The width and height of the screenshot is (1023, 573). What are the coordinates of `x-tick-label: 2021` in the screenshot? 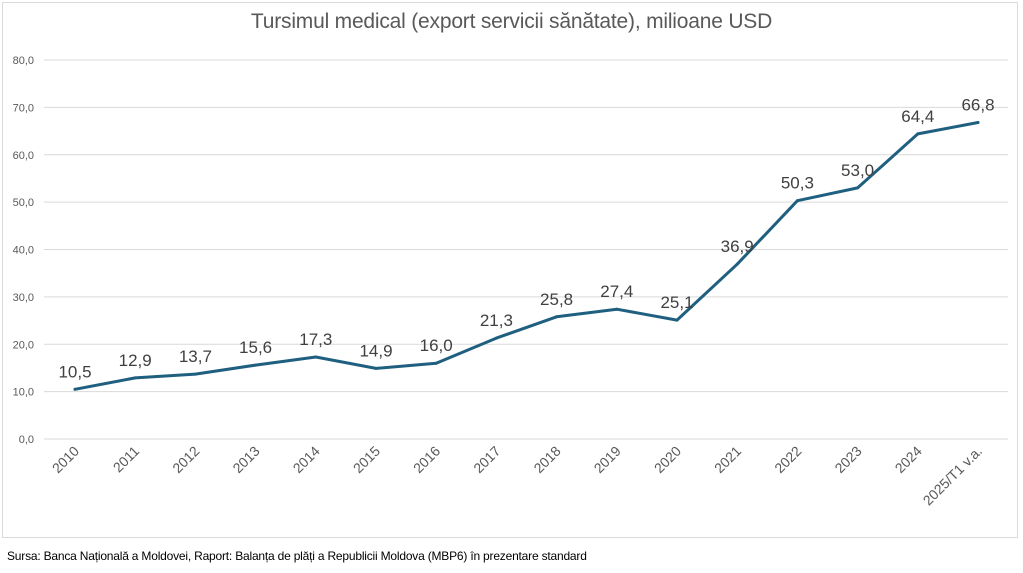 It's located at (727, 459).